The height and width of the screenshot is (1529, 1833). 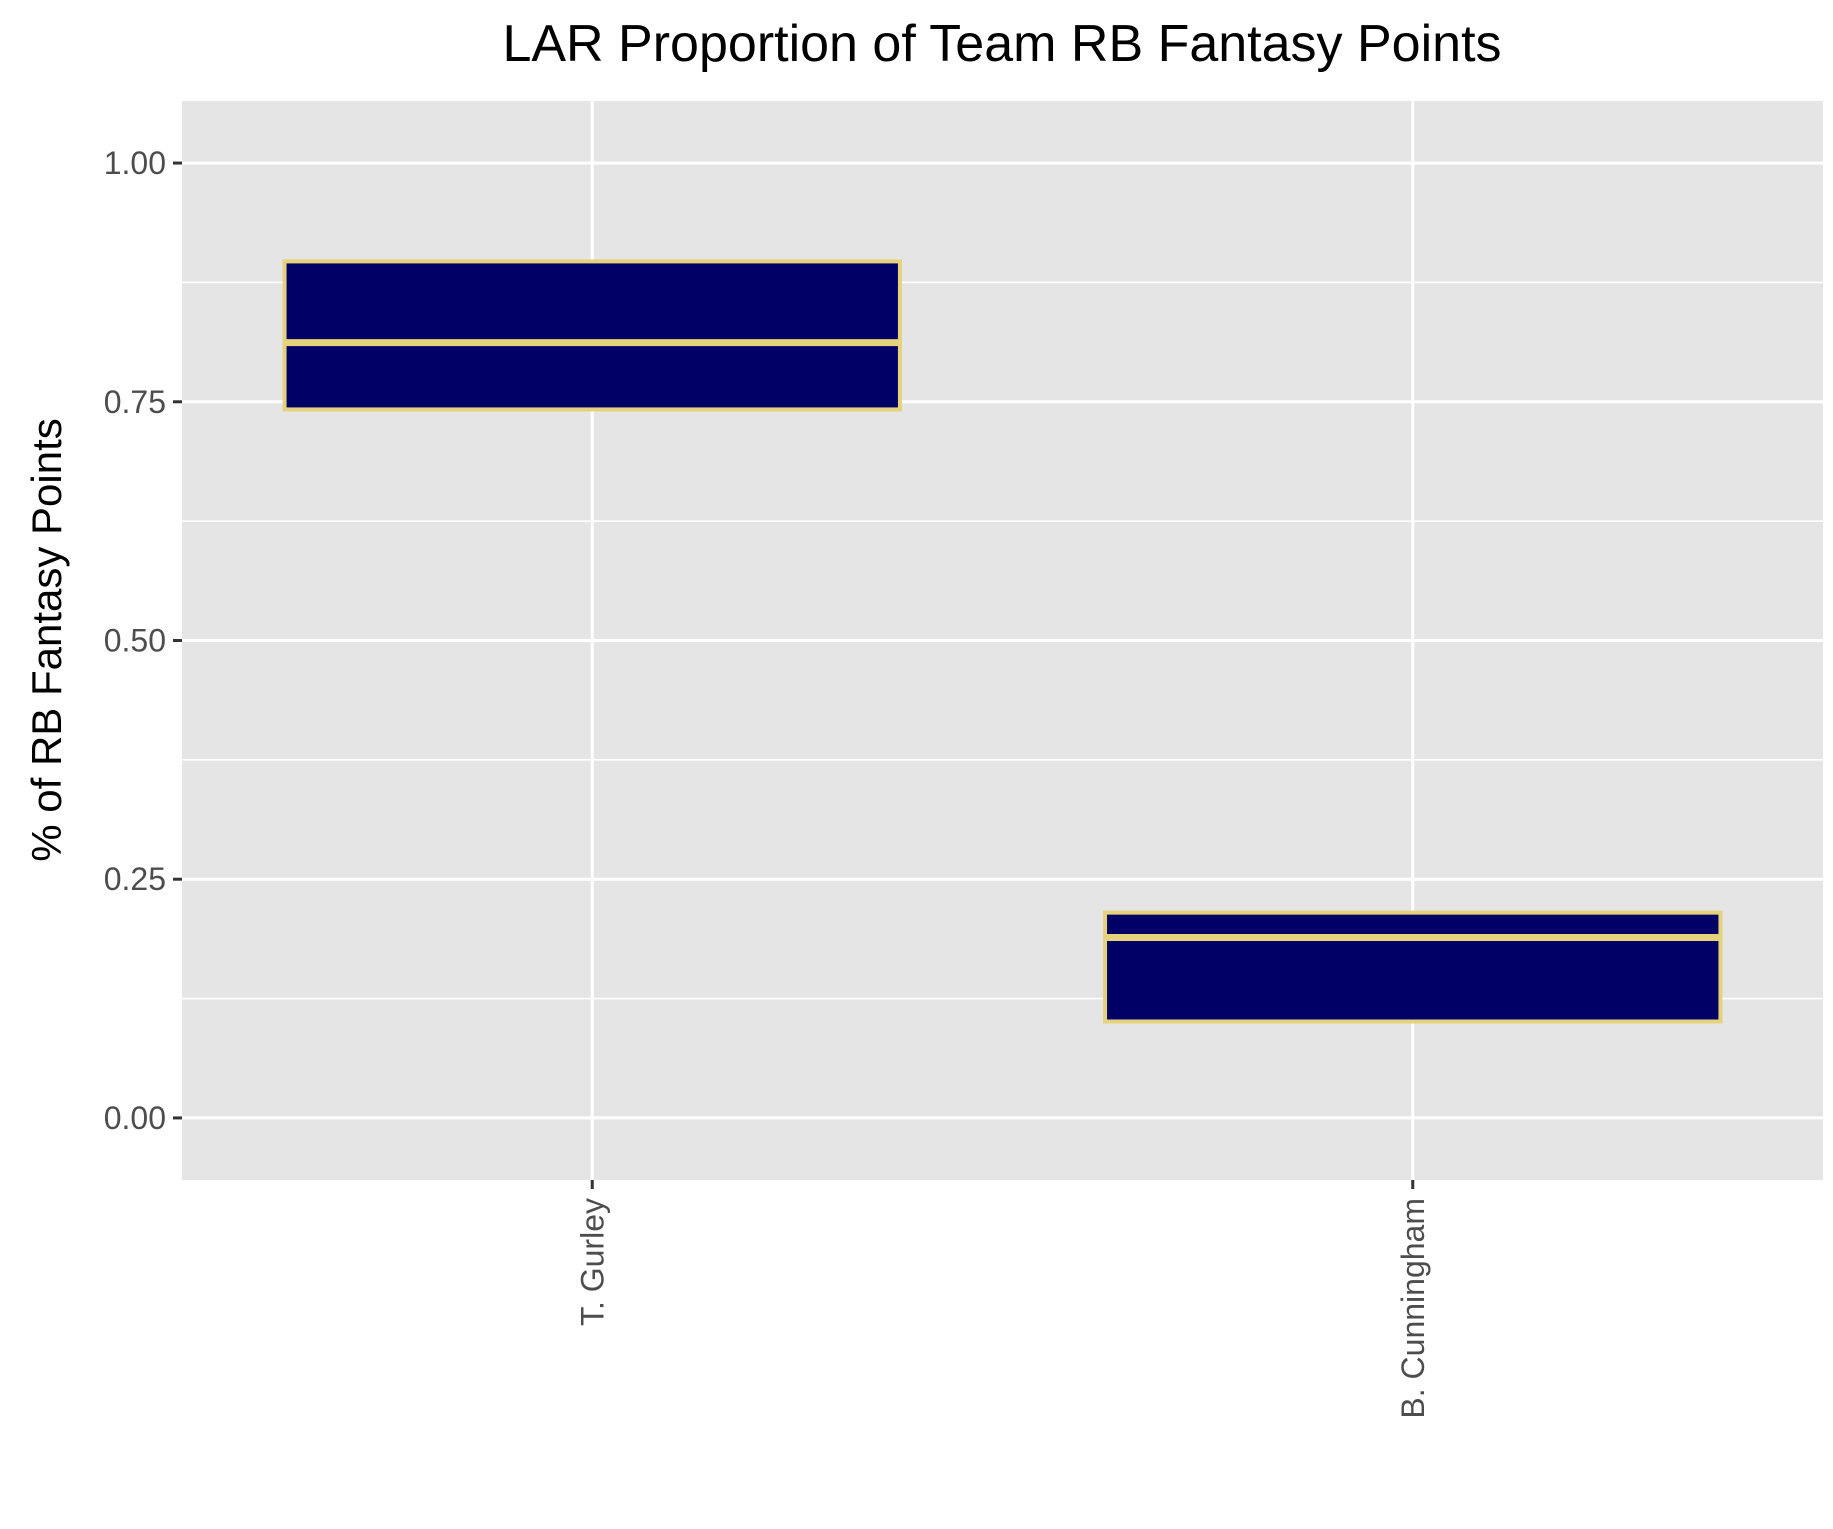 I want to click on chart-title: LAR Proportion of Team RB Fantasy Points, so click(x=1001, y=44).